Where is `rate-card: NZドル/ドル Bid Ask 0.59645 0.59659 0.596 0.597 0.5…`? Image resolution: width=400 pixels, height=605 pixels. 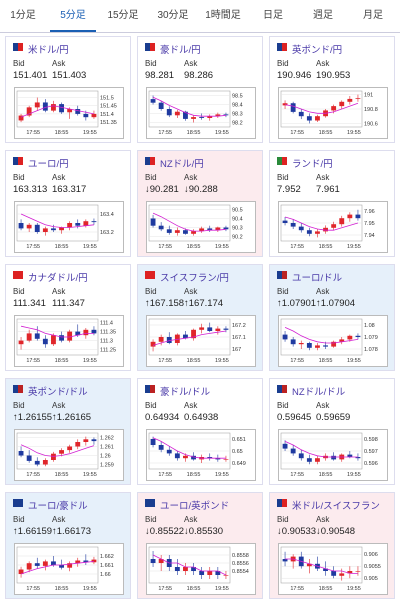 rate-card: NZドル/ドル Bid Ask 0.59645 0.59659 0.596 0.597 0.5… is located at coordinates (332, 431).